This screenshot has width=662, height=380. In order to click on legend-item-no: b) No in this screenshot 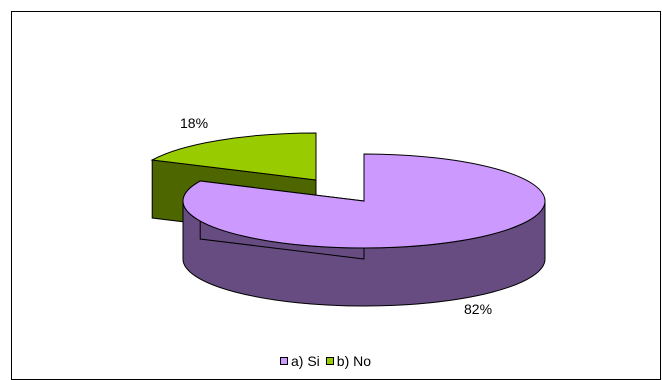, I will do `click(348, 361)`.